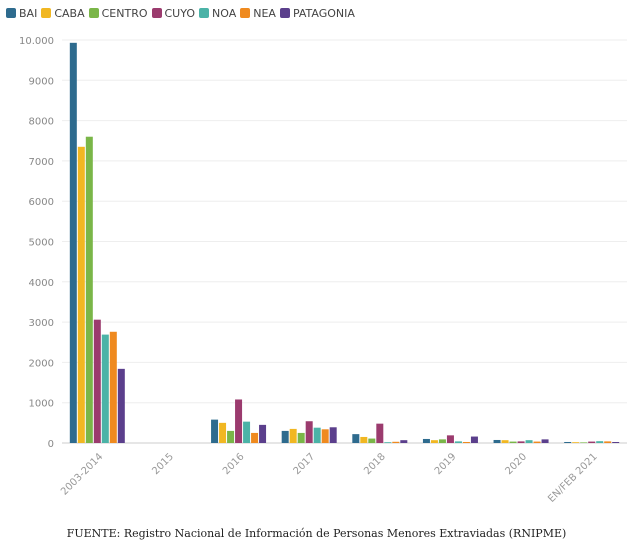 This screenshot has width=633, height=546. What do you see at coordinates (28, 13) in the screenshot?
I see `legend-label: BAI` at bounding box center [28, 13].